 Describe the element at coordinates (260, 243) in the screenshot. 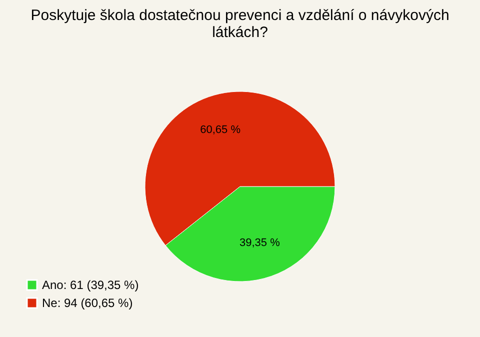

I see `data-label: 39,35 %` at that location.